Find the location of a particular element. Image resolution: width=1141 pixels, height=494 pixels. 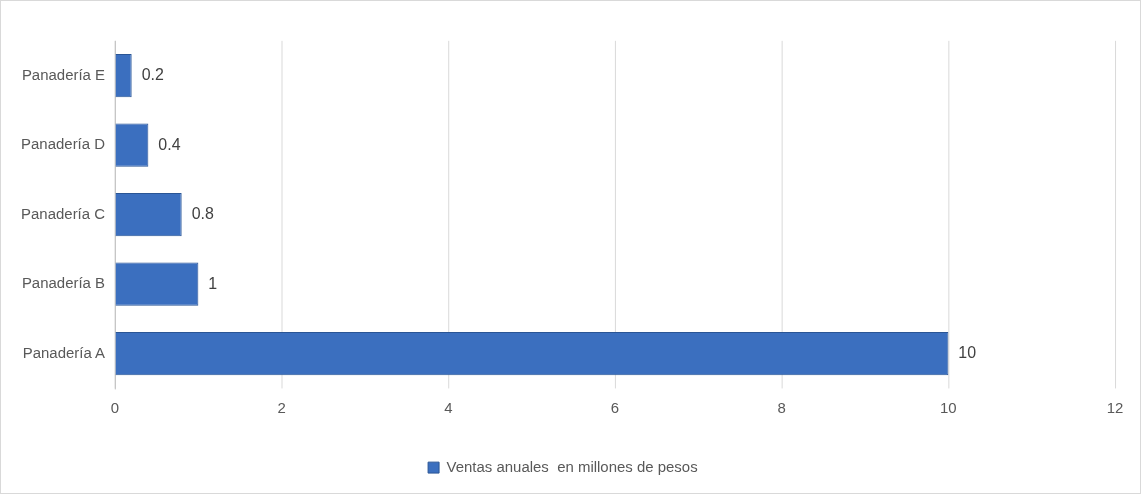

y-tick-label: Panadería D is located at coordinates (63, 144).